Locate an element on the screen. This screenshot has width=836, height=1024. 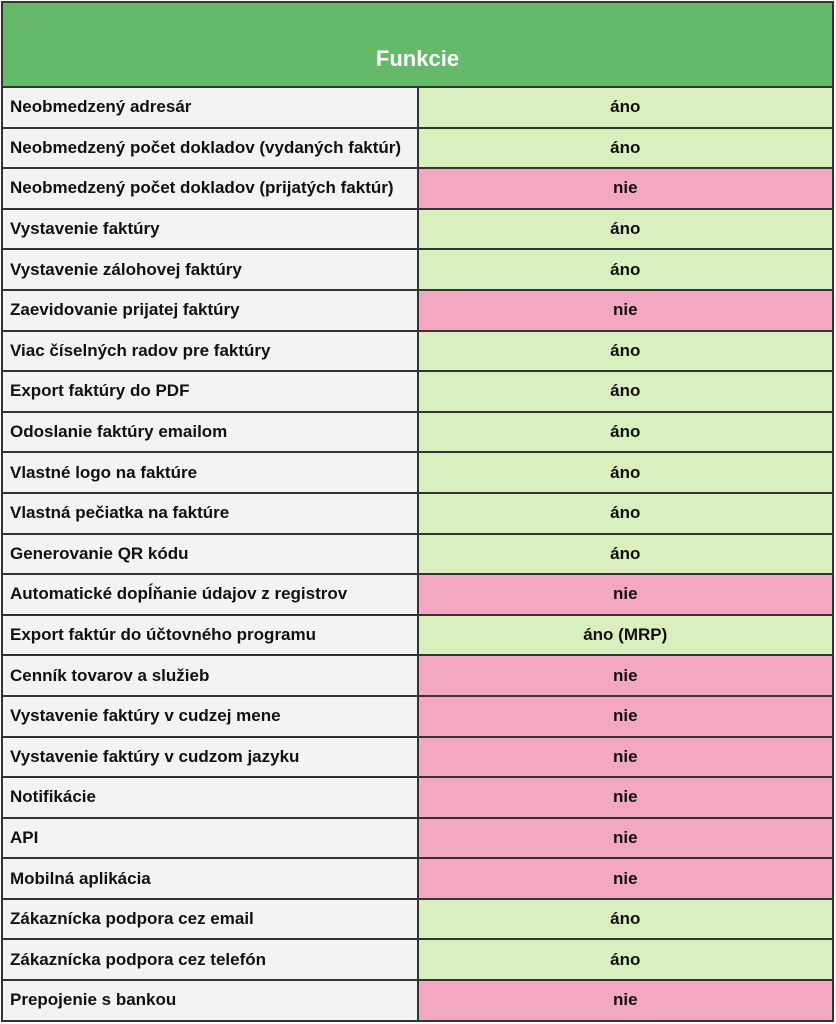
table-row: Odoslanie faktúry emailom áno is located at coordinates (417, 432).